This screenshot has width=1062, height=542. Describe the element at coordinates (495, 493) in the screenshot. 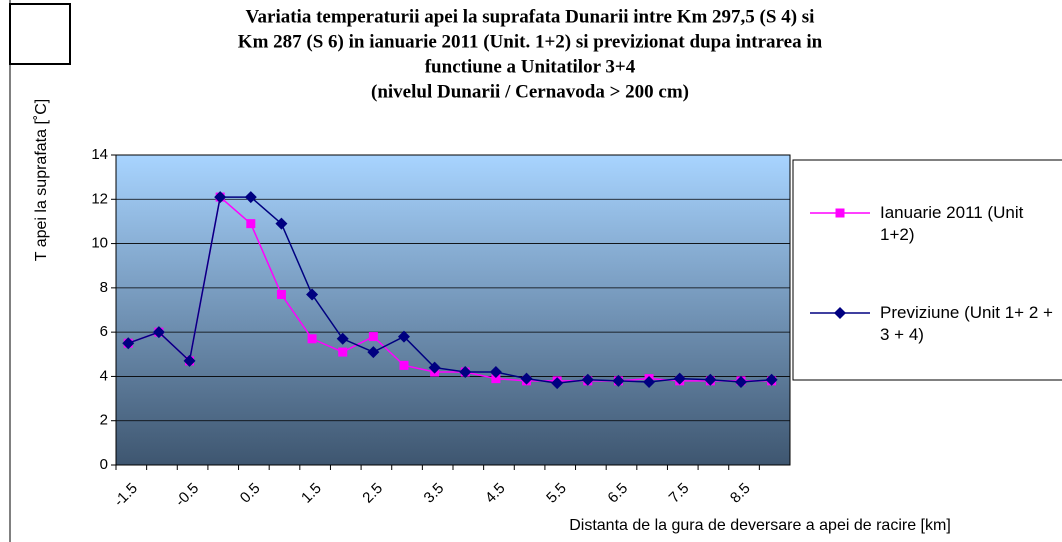

I see `x-tick-label: 4.5` at that location.